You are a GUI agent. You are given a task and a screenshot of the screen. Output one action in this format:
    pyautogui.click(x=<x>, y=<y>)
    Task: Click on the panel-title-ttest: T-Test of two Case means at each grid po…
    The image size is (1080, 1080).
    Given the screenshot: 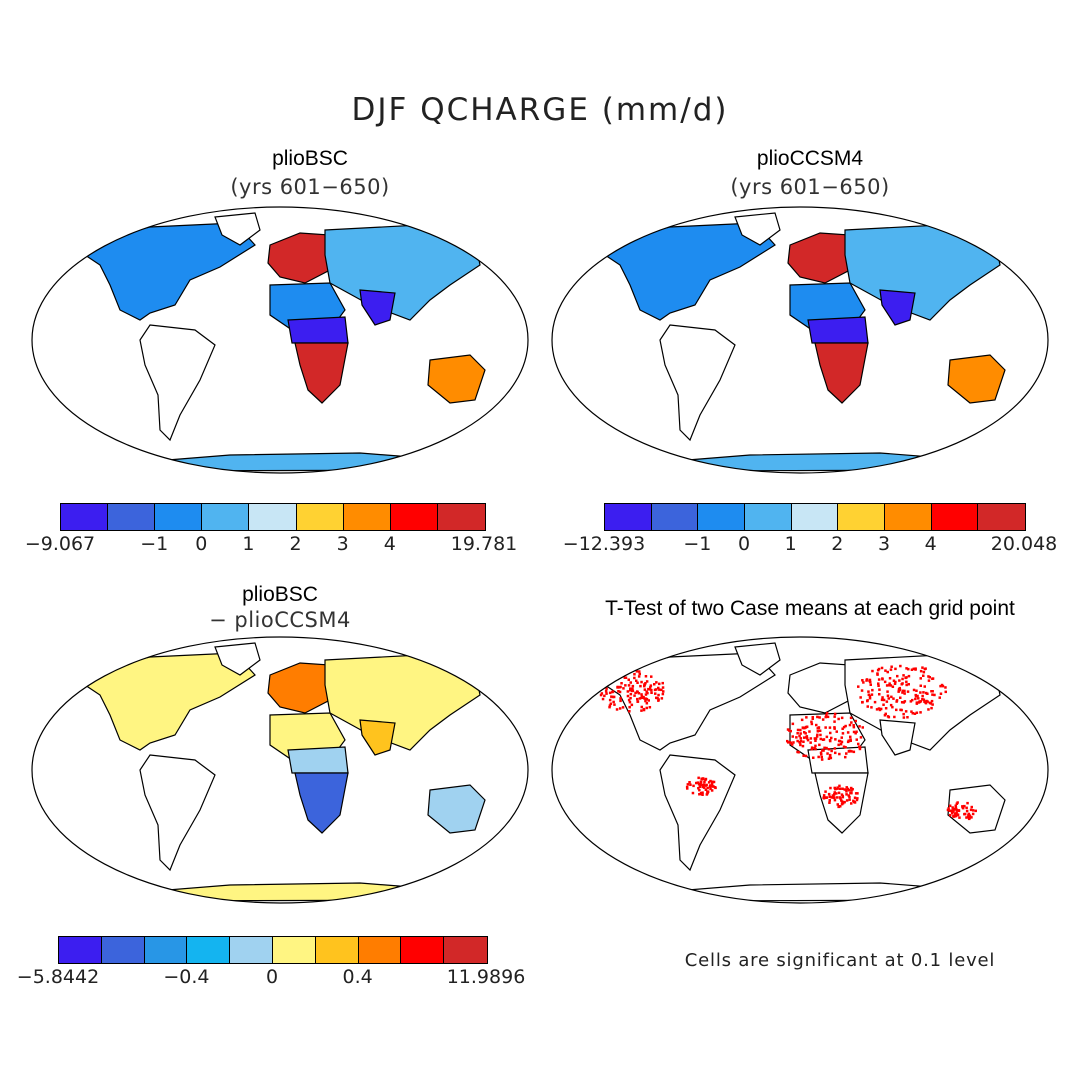 What is the action you would take?
    pyautogui.click(x=810, y=608)
    